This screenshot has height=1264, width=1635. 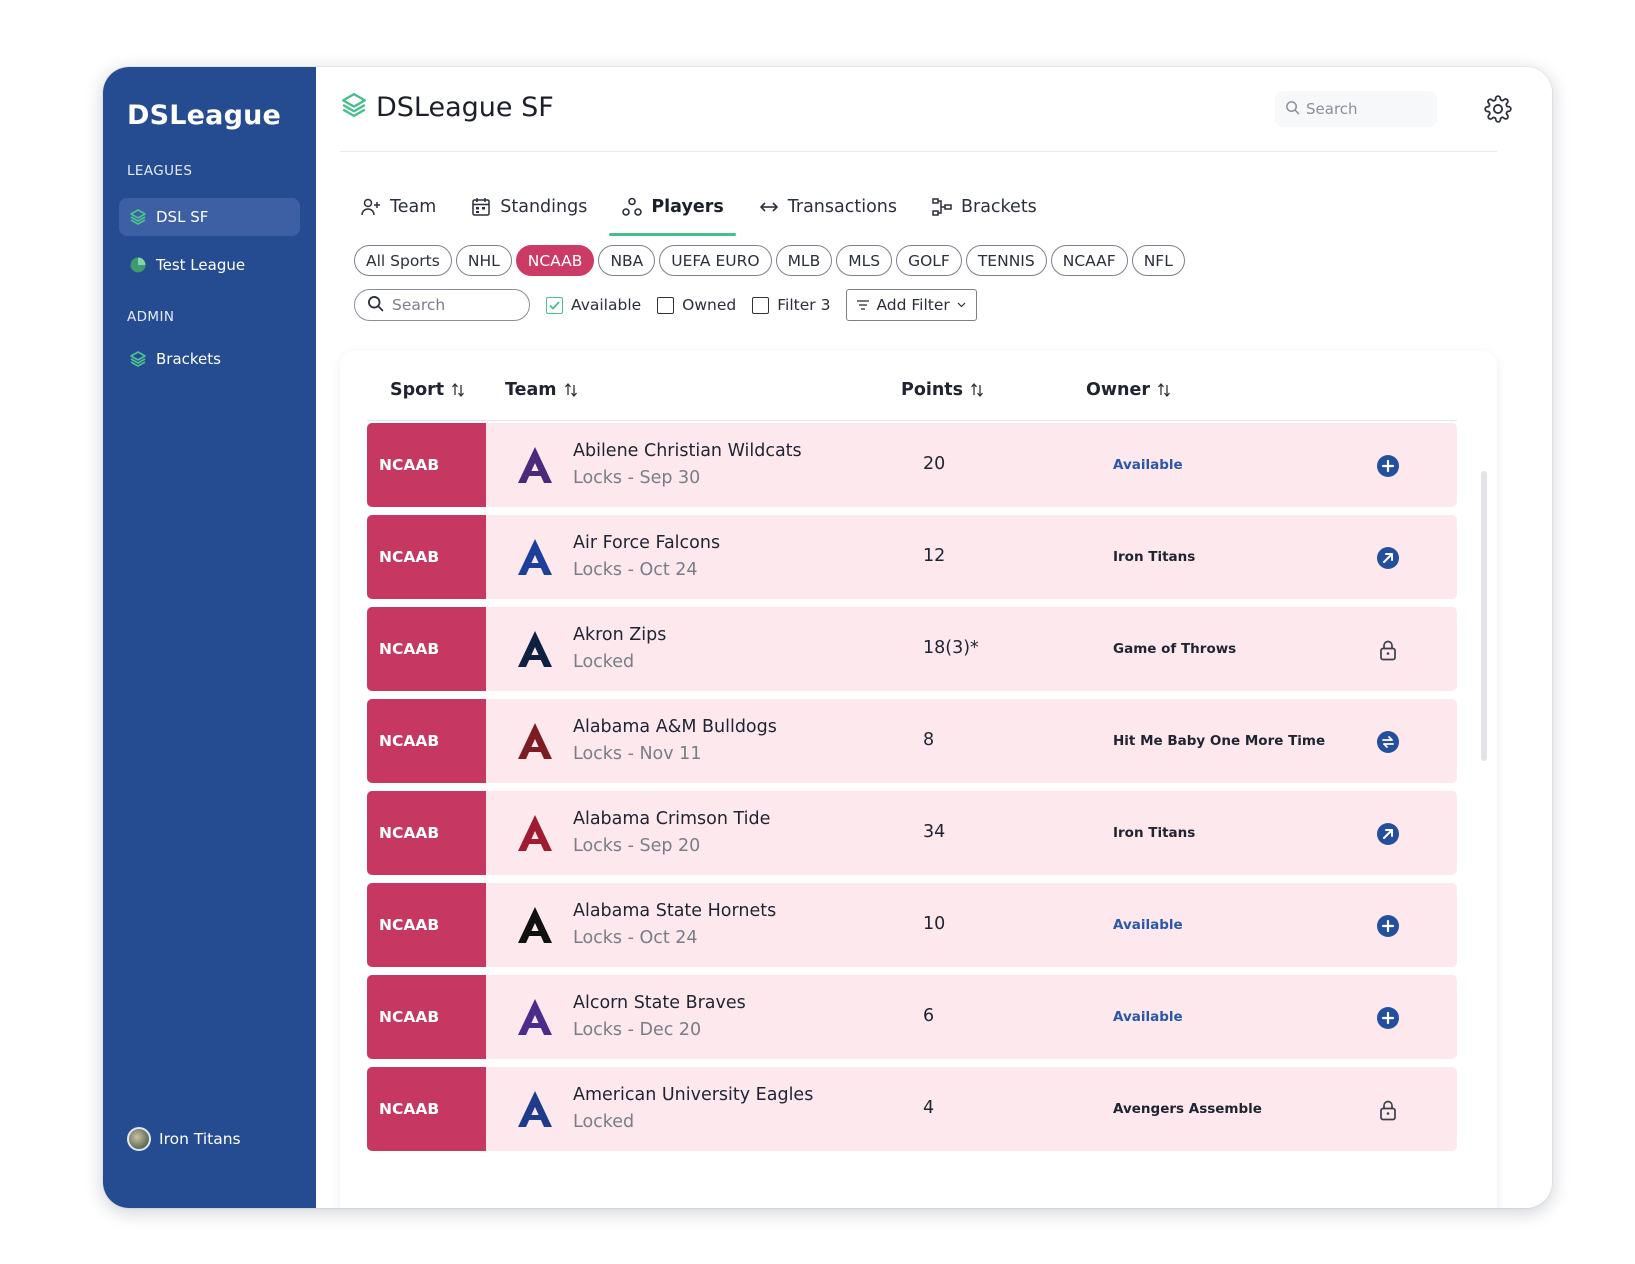 What do you see at coordinates (188, 359) in the screenshot?
I see `sidebar-item-label: Brackets` at bounding box center [188, 359].